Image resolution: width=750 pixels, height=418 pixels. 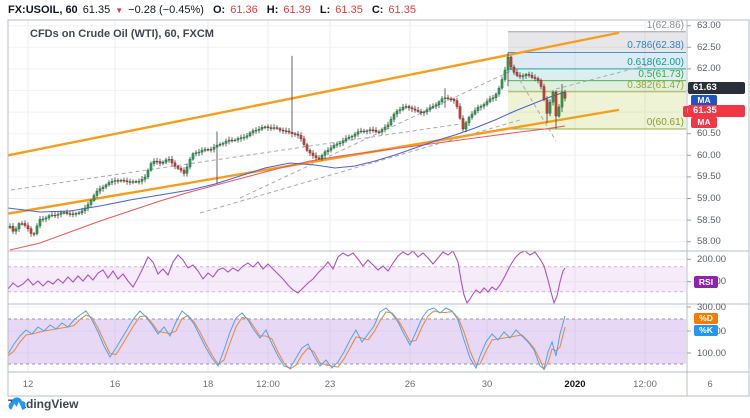 I want to click on time-tick-label: 30, so click(x=487, y=384).